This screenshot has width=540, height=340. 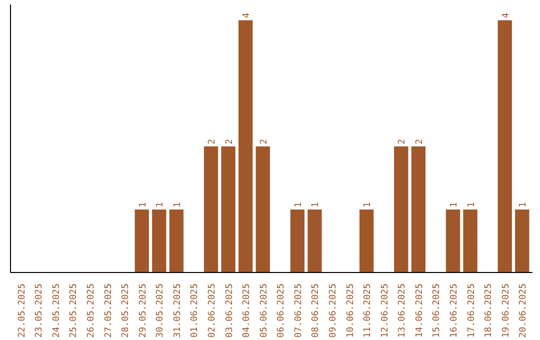 I want to click on x-tick-label: 19.06.2025, so click(x=506, y=310).